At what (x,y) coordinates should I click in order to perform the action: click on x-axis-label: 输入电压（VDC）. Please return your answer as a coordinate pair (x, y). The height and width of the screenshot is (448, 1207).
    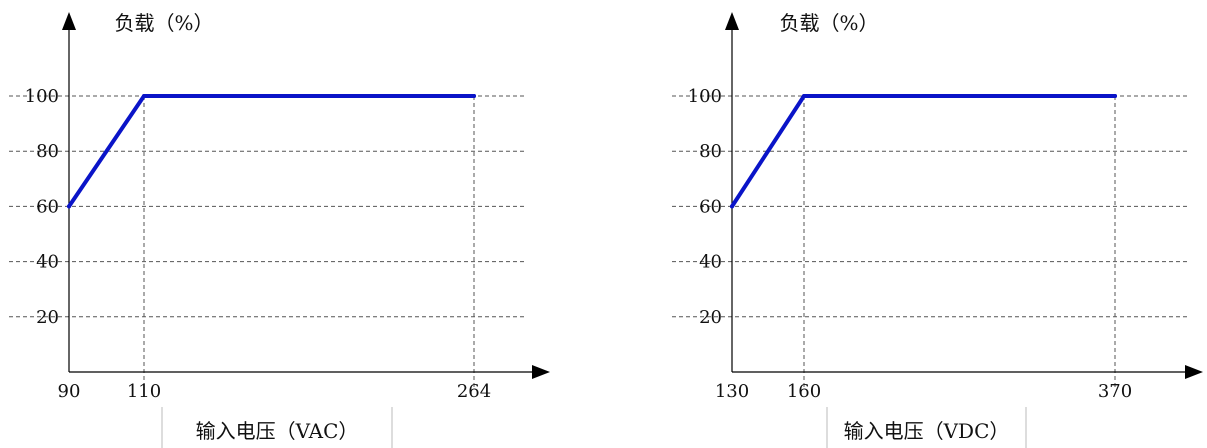
    Looking at the image, I should click on (927, 431).